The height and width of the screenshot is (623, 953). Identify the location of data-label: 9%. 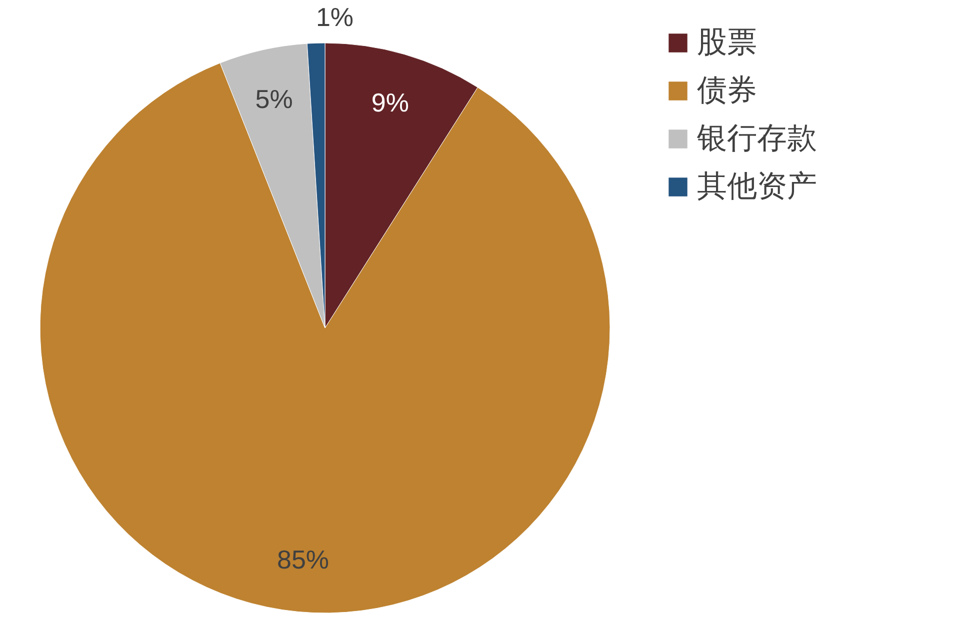
(390, 103).